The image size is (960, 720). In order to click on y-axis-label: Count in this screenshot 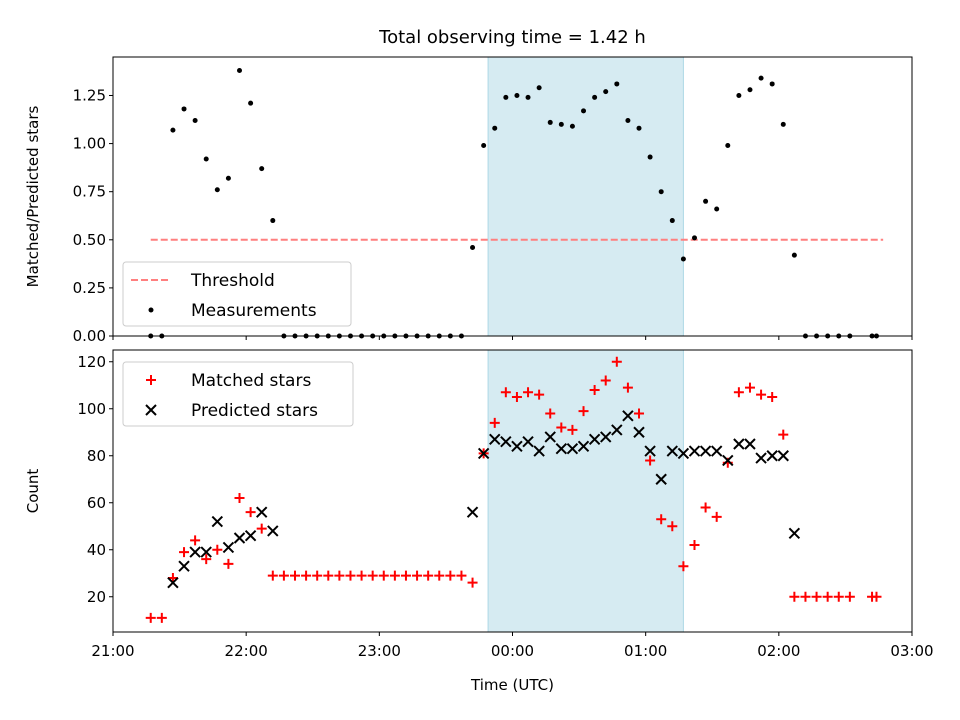, I will do `click(33, 491)`.